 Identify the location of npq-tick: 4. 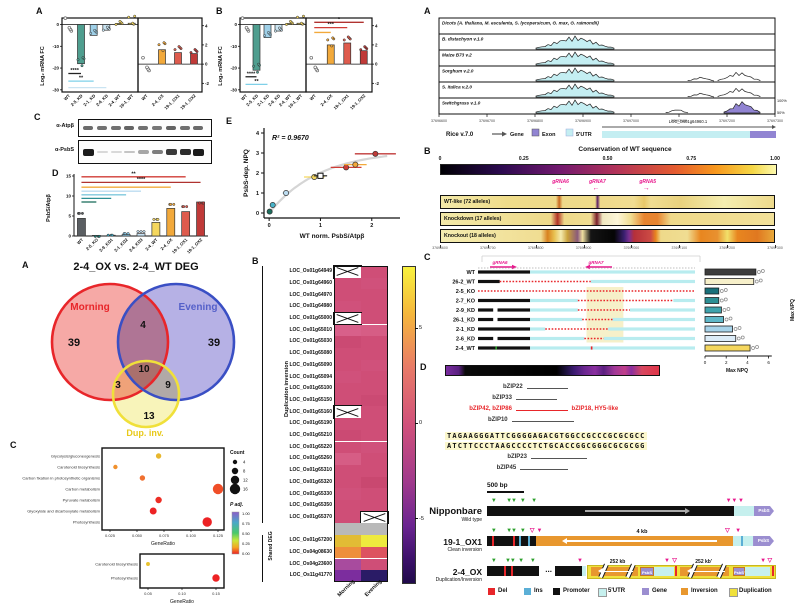
(747, 362).